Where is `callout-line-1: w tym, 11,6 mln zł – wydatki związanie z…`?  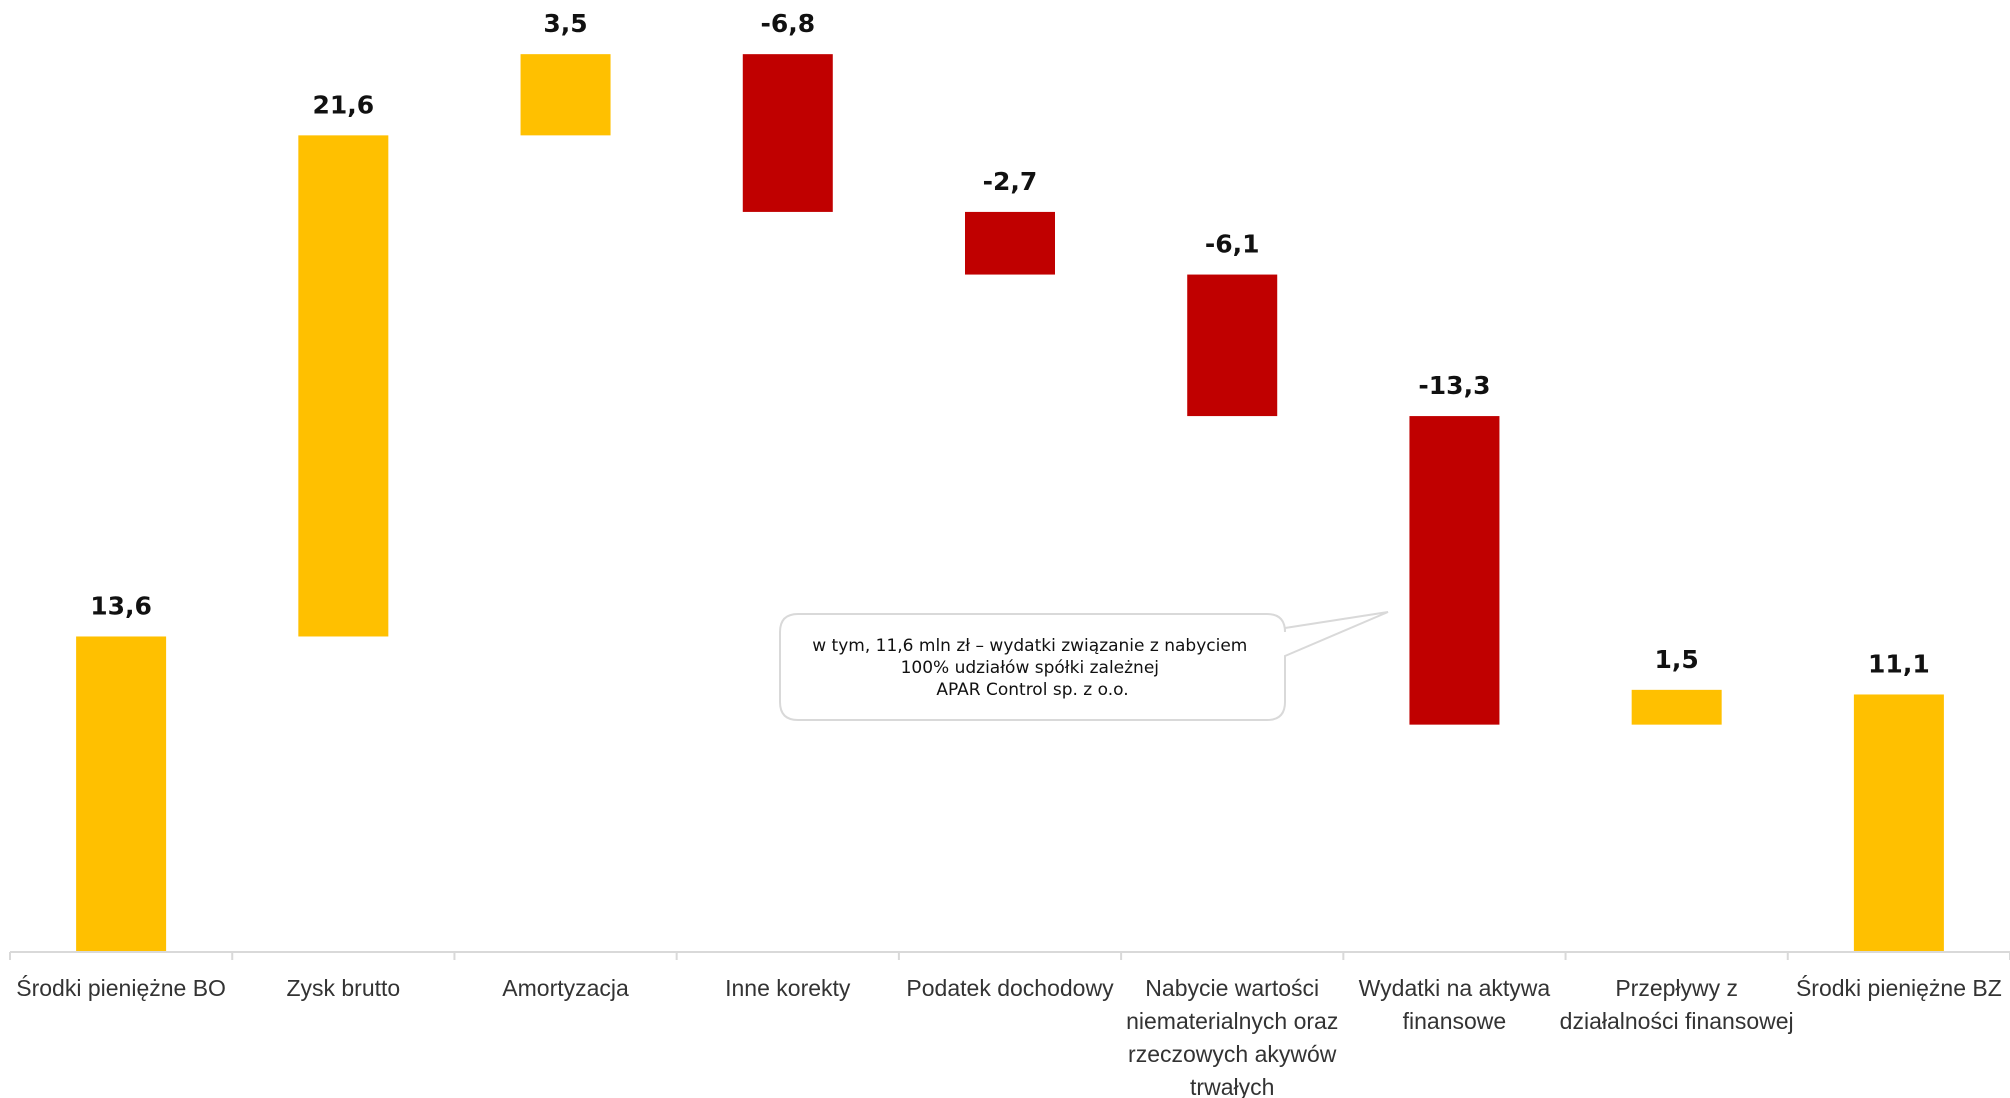 callout-line-1: w tym, 11,6 mln zł – wydatki związanie z… is located at coordinates (1029, 646).